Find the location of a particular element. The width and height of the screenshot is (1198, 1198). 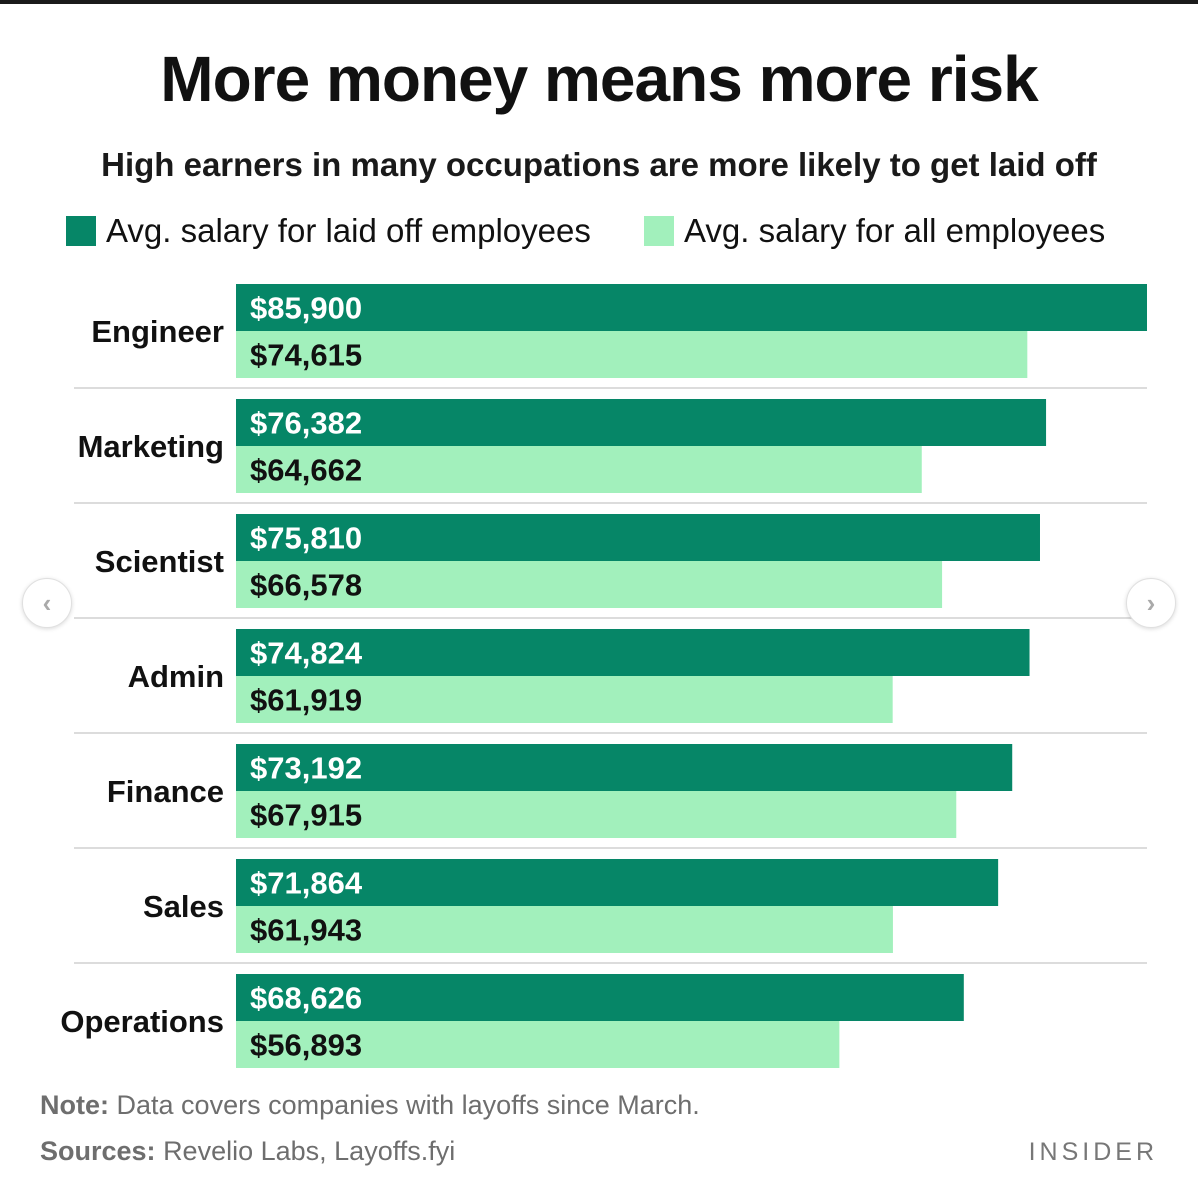

top-border is located at coordinates (599, 2).